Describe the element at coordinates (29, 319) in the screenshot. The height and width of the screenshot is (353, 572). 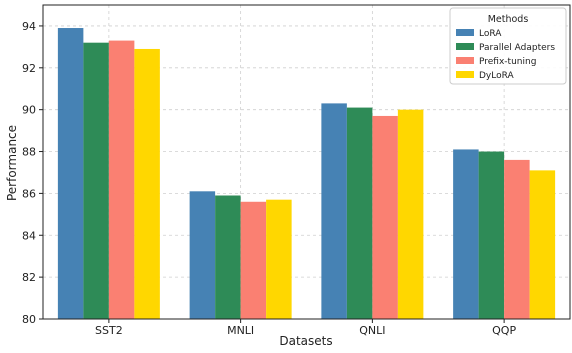
I see `y-tick-label: 80` at that location.